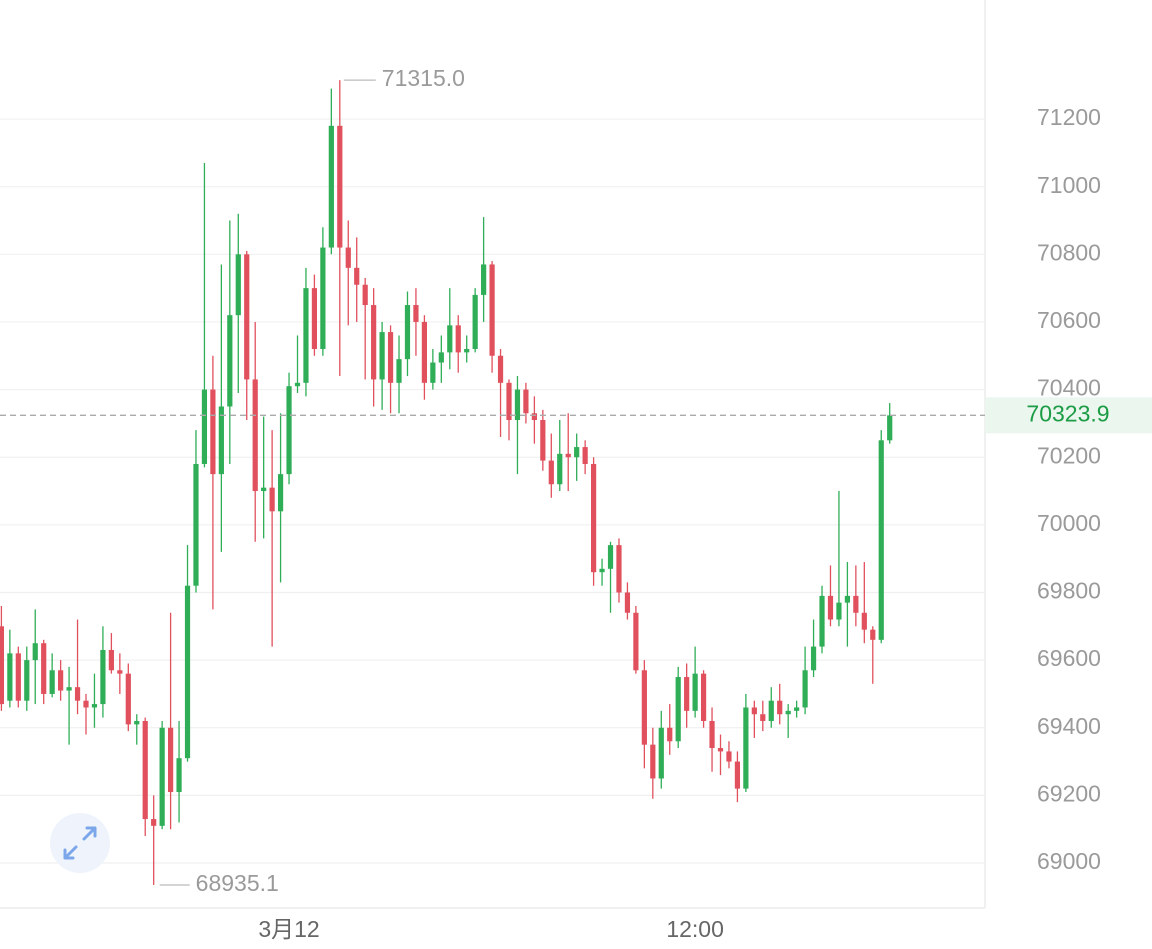 The image size is (1152, 949). I want to click on high-label: 71315.0, so click(423, 78).